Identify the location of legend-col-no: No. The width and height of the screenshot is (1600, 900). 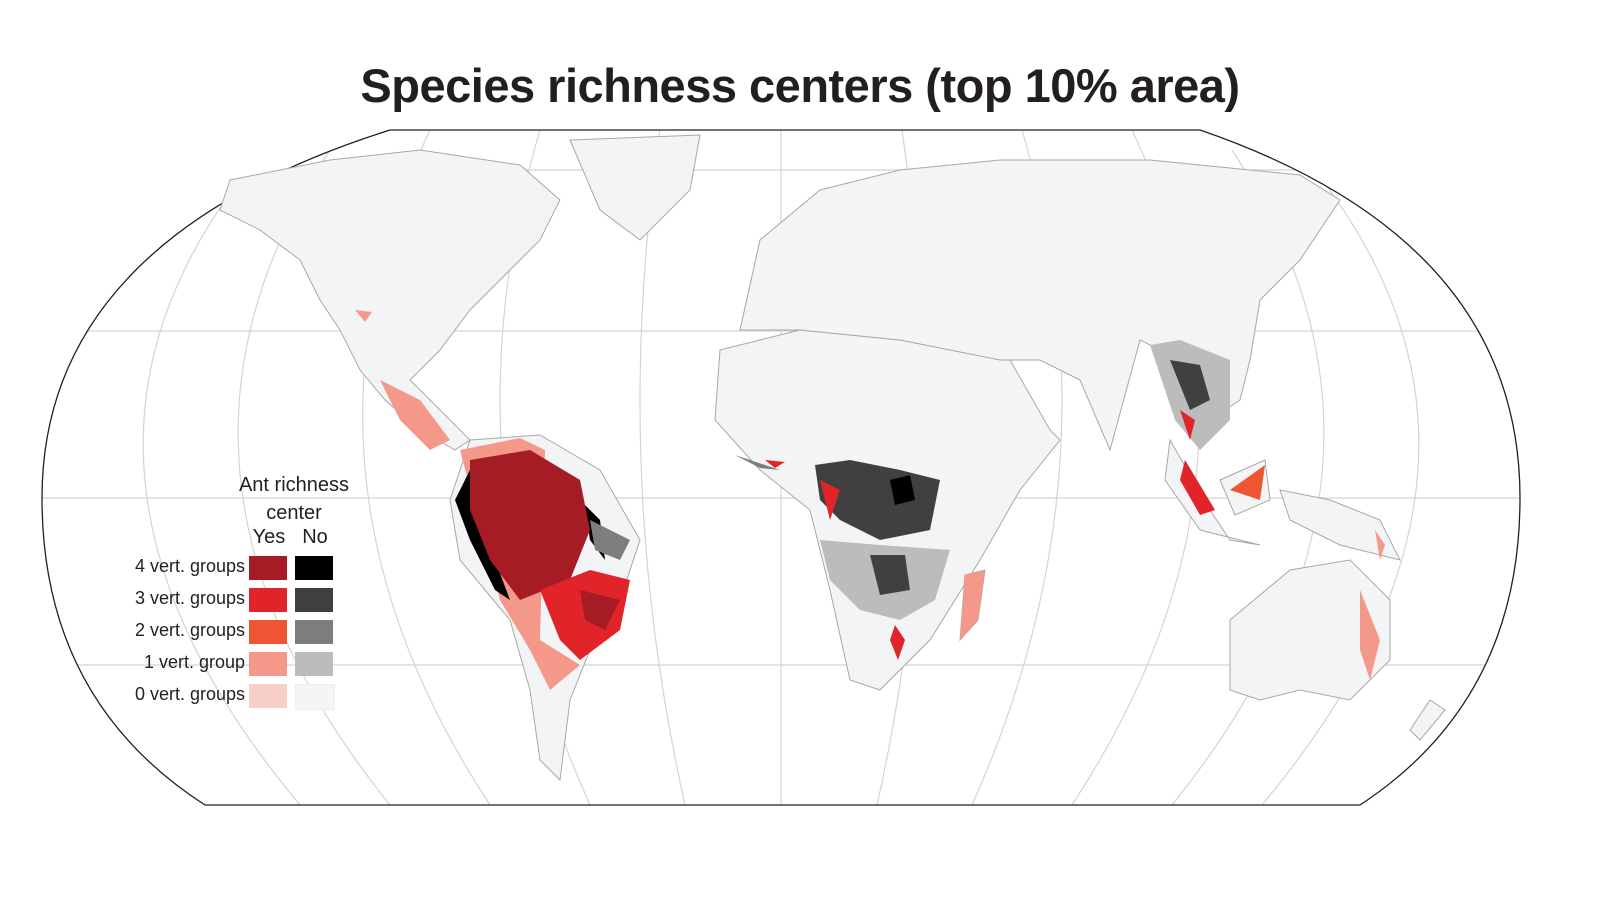
(315, 537).